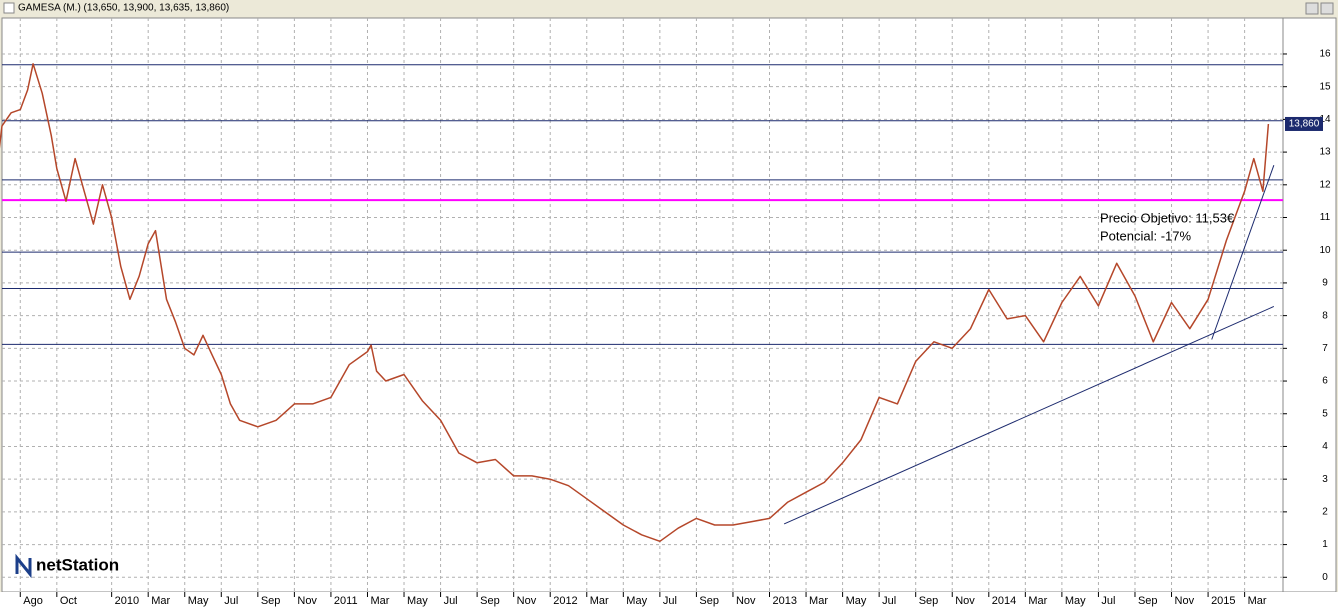  What do you see at coordinates (1325, 283) in the screenshot?
I see `y-tick-label: 9` at bounding box center [1325, 283].